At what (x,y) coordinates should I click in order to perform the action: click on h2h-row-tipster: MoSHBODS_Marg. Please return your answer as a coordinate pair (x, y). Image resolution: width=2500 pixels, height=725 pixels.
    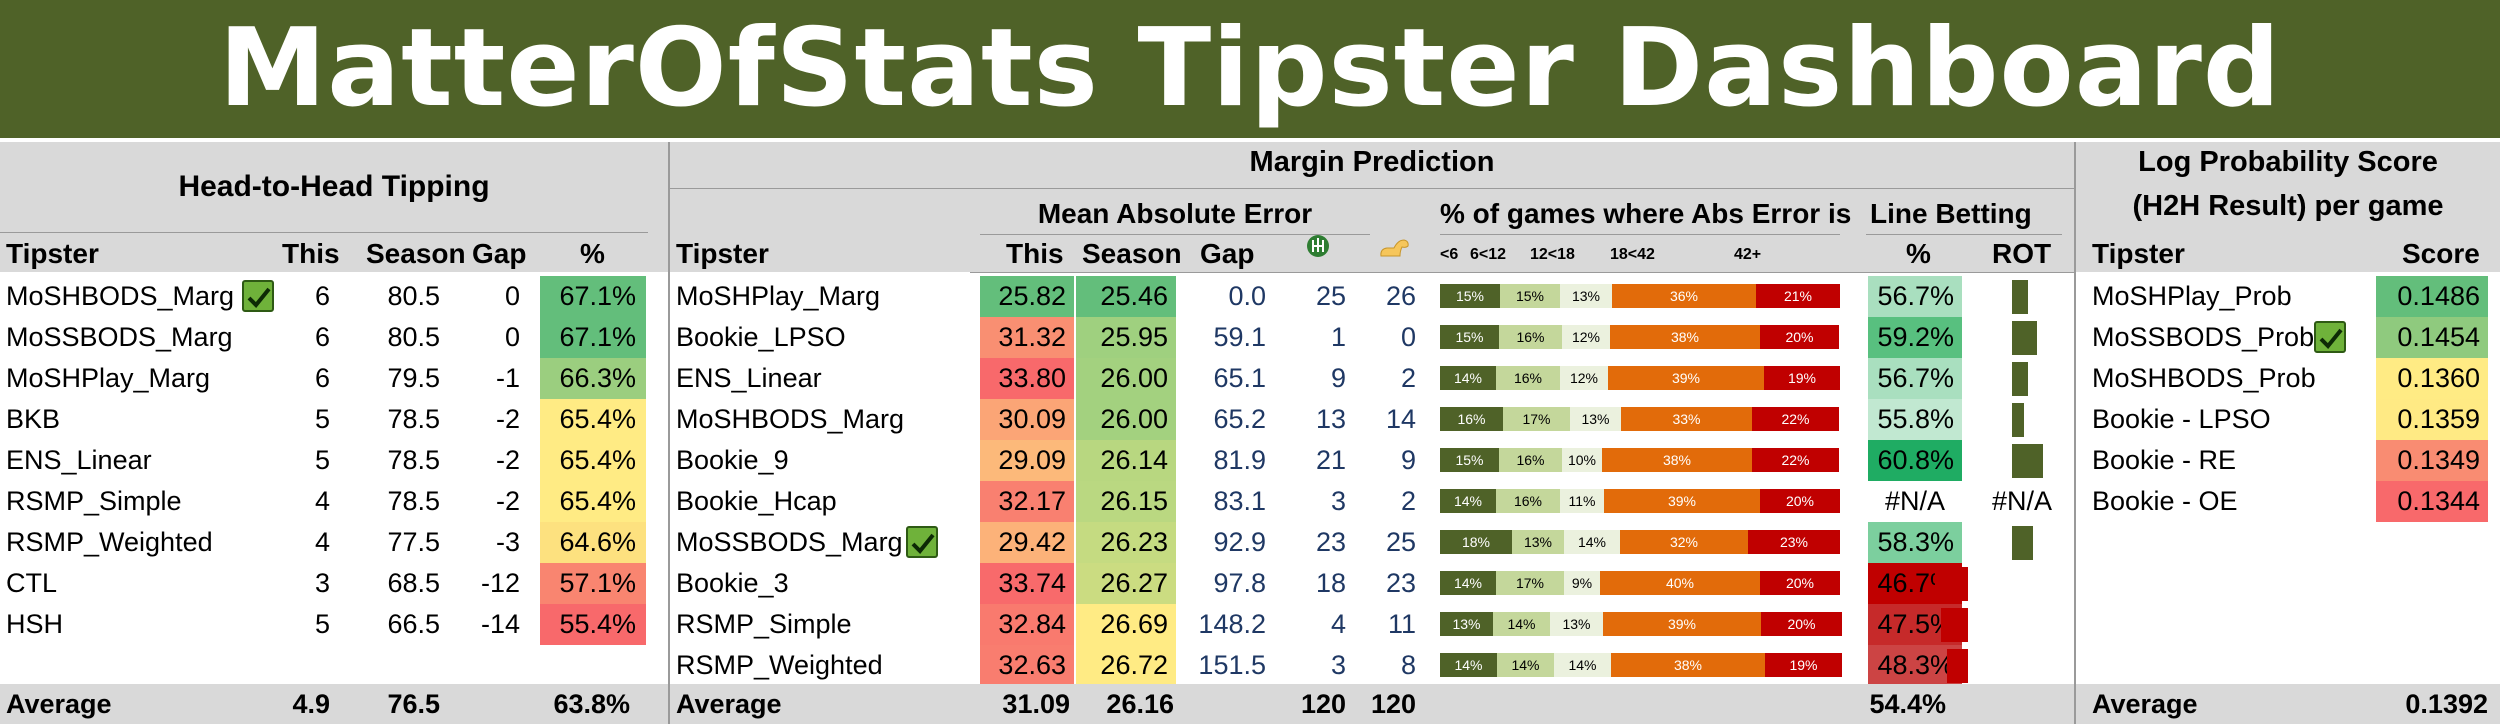
    Looking at the image, I should click on (120, 296).